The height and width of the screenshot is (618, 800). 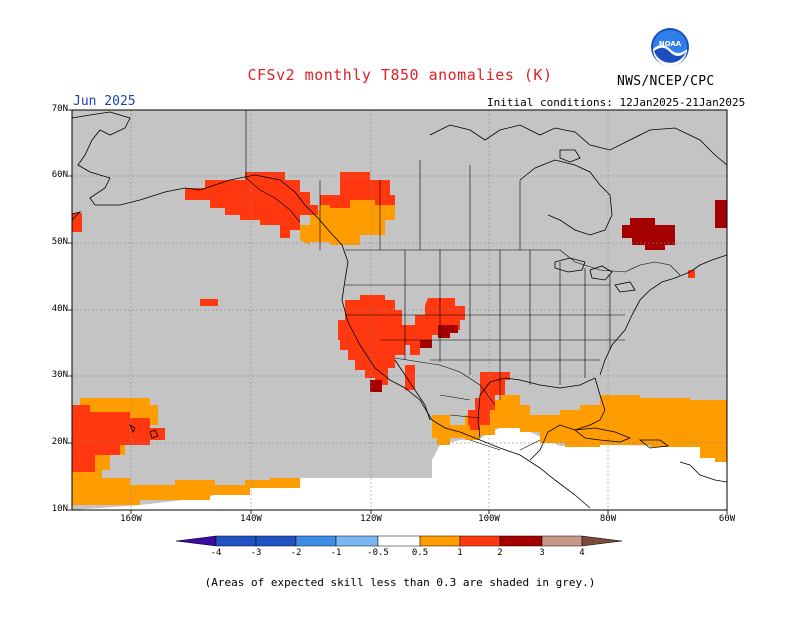 I want to click on lat-label: 10N, so click(x=59, y=509).